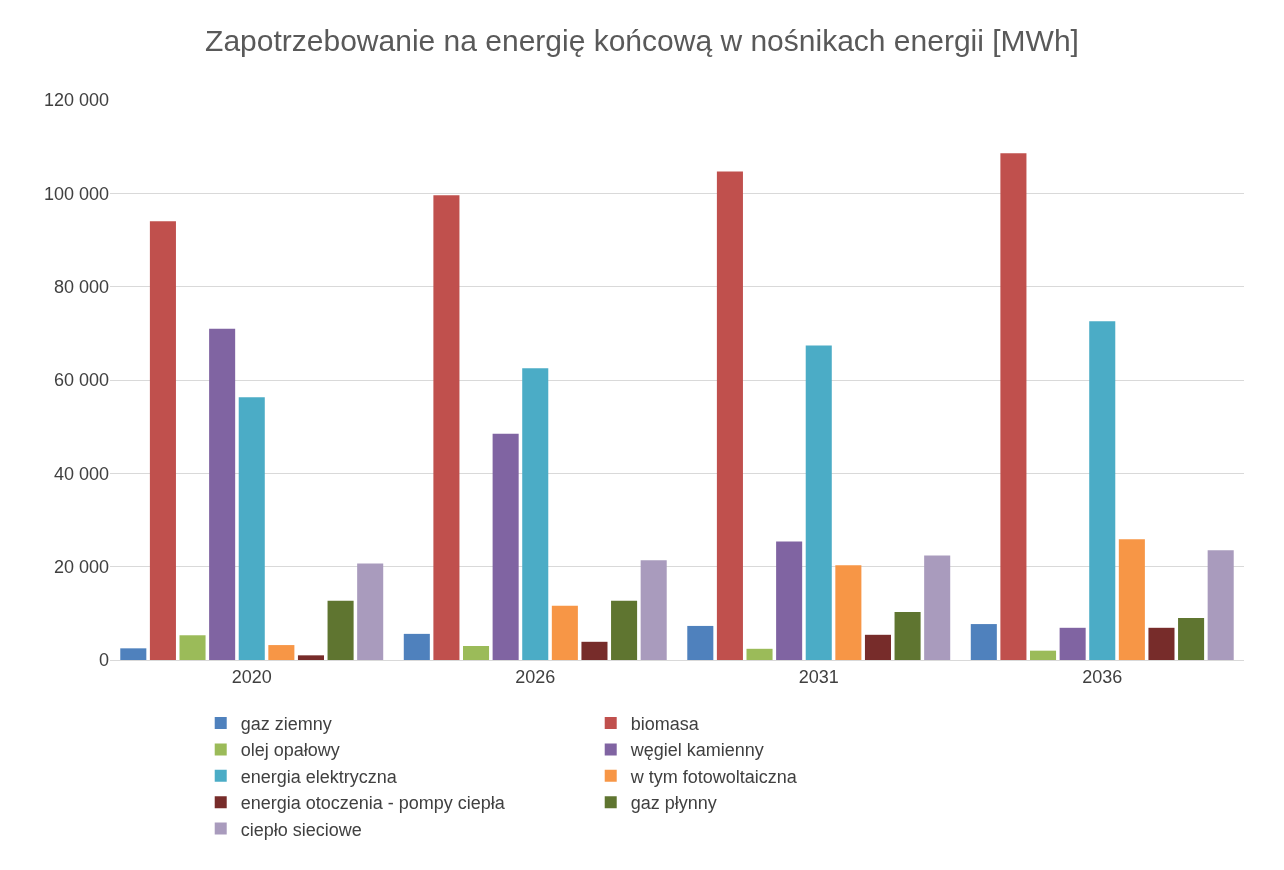 This screenshot has width=1284, height=870. Describe the element at coordinates (696, 750) in the screenshot. I see `legend-label: węgiel kamienny` at that location.